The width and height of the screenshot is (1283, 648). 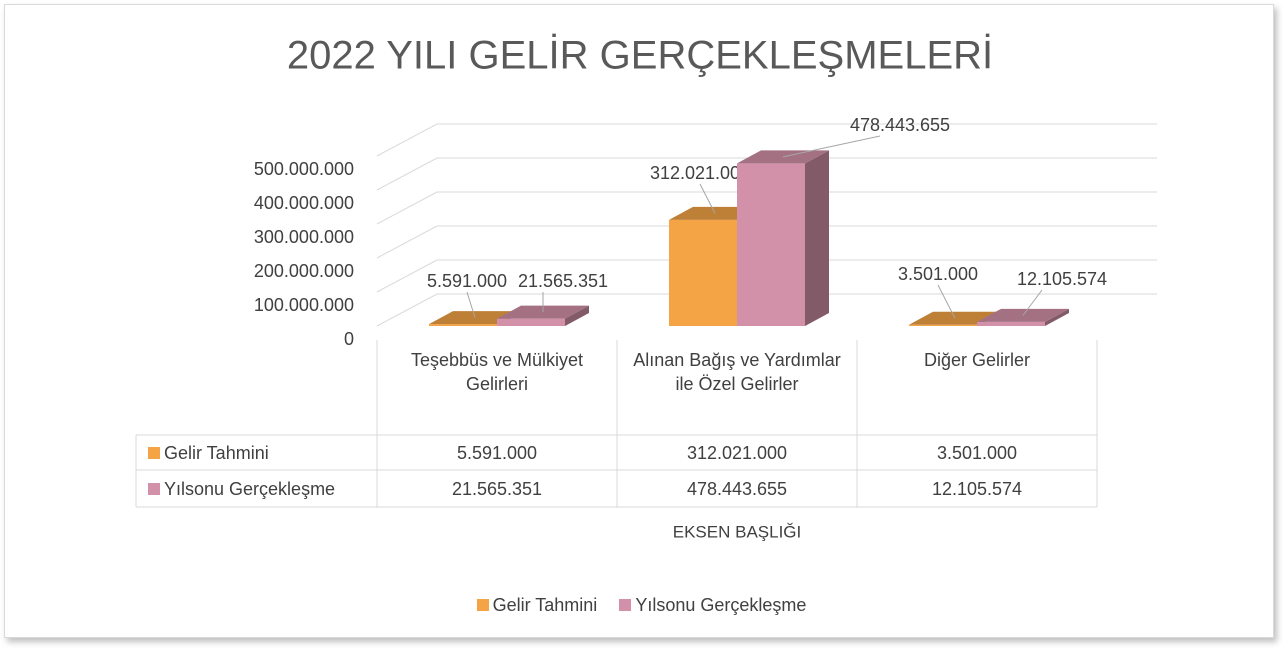 I want to click on axis-title: EKSEN BAŞLIĞI, so click(x=737, y=531).